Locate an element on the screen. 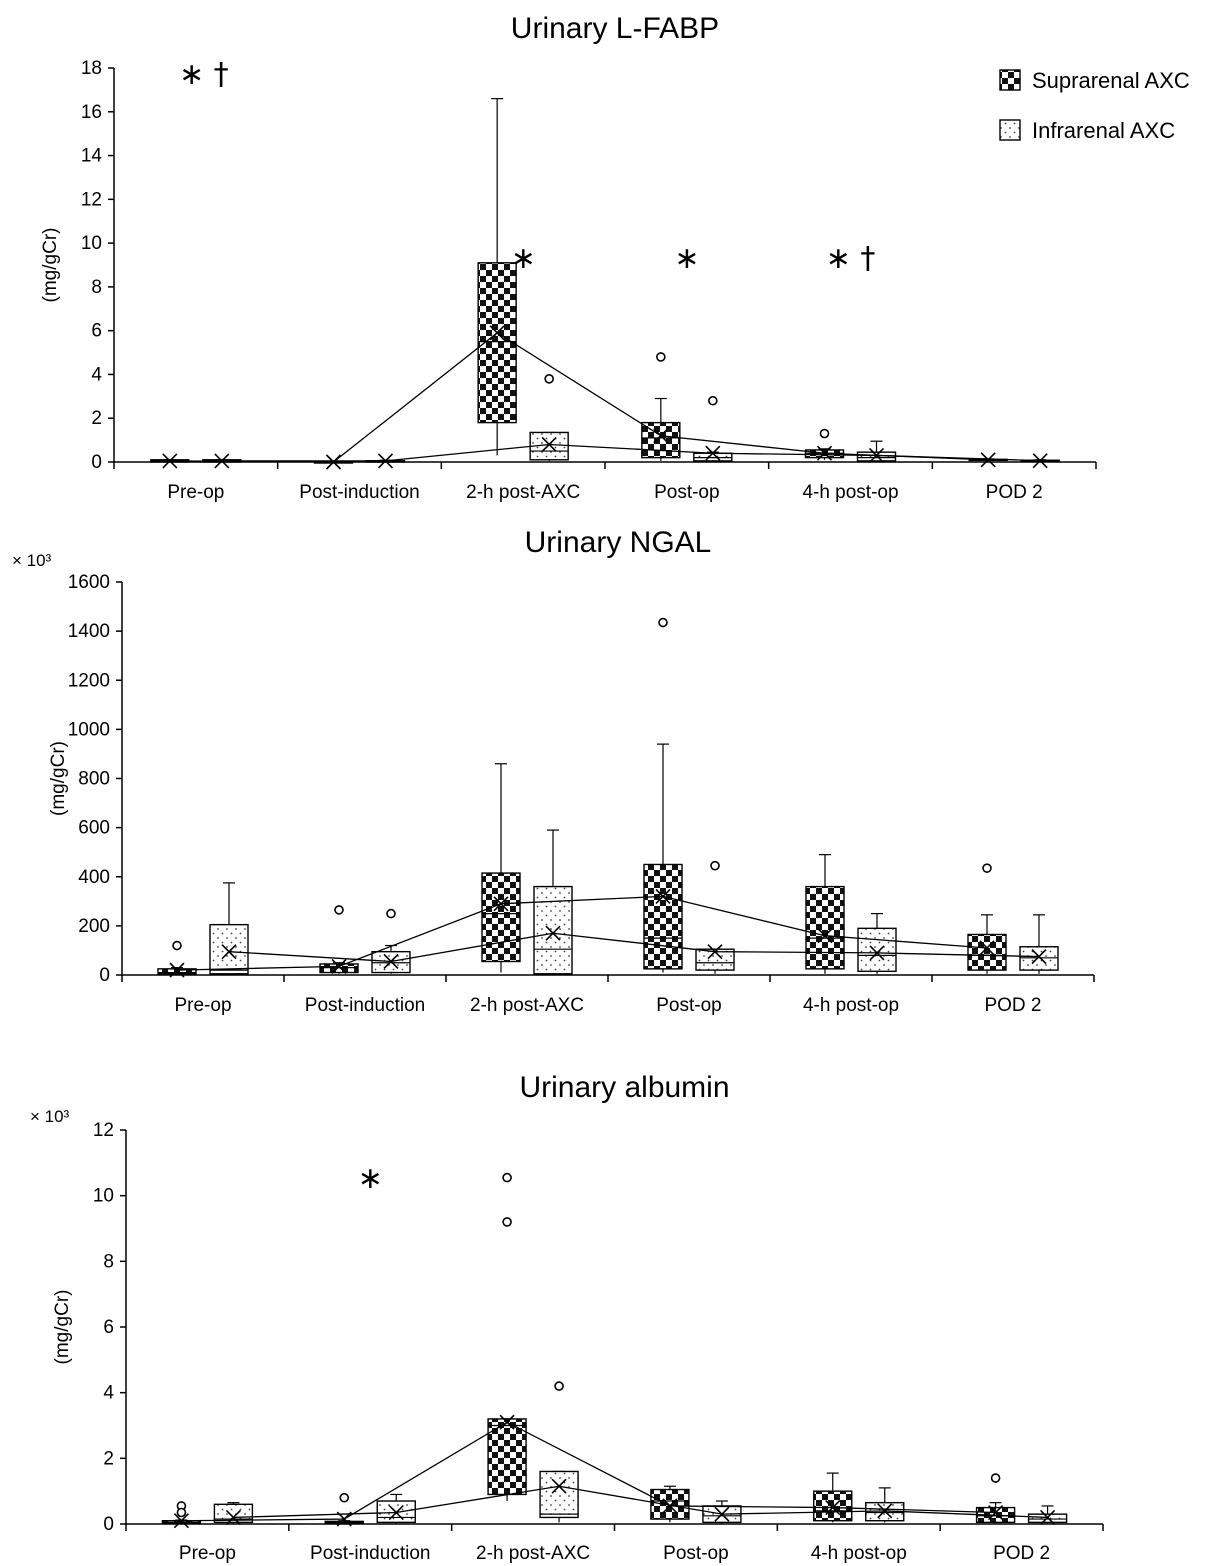 The image size is (1224, 1566). y-tick-label: 400 is located at coordinates (94, 877).